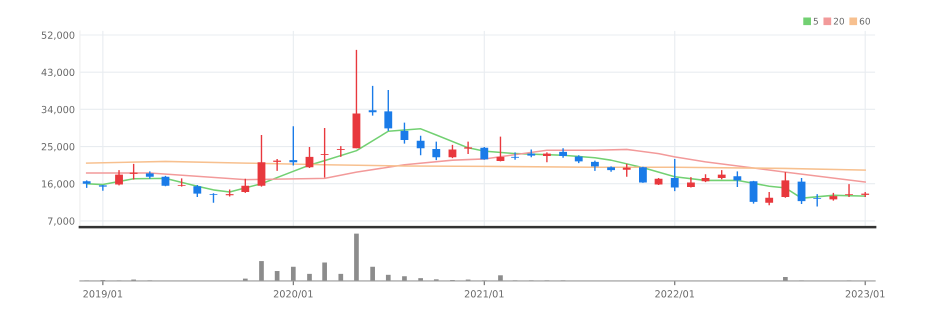  I want to click on x-tick-label: 2022/01, so click(674, 294).